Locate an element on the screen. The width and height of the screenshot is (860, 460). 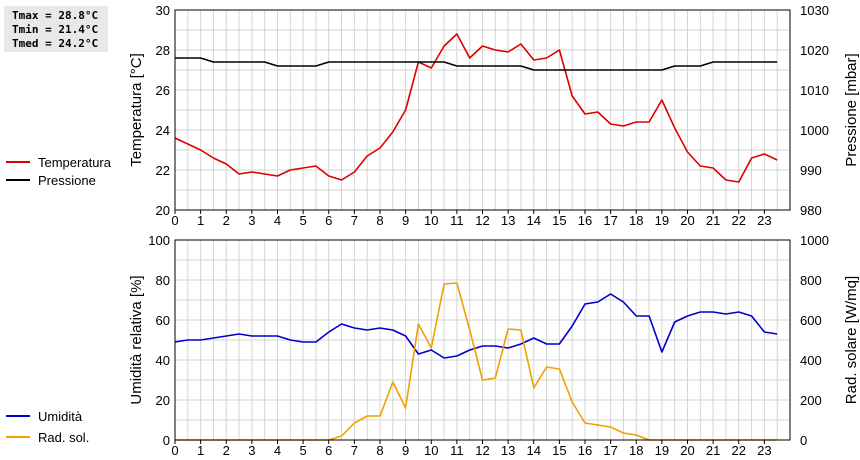
y-tick-label: 28 is located at coordinates (163, 50).